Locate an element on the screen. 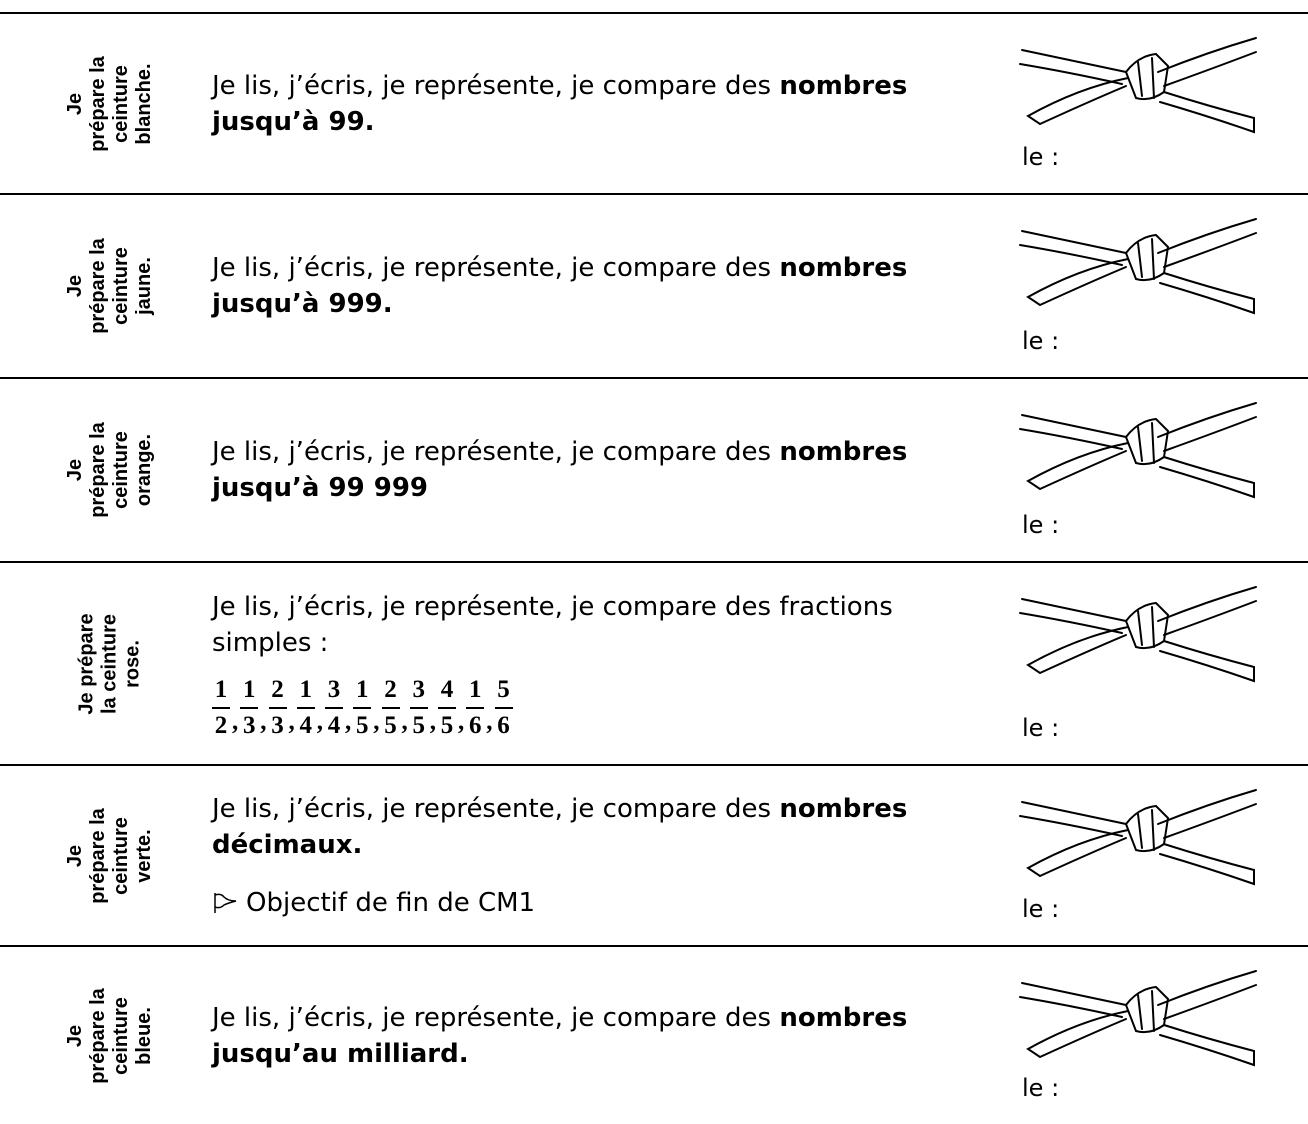 This screenshot has height=1124, width=1308. denominator: 3 is located at coordinates (277, 725).